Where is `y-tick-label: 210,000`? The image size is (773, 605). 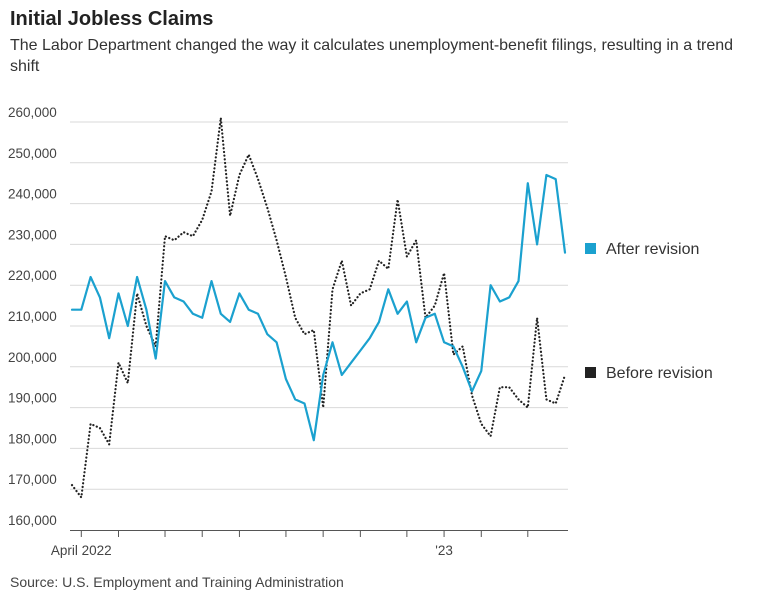
y-tick-label: 210,000 is located at coordinates (32, 316).